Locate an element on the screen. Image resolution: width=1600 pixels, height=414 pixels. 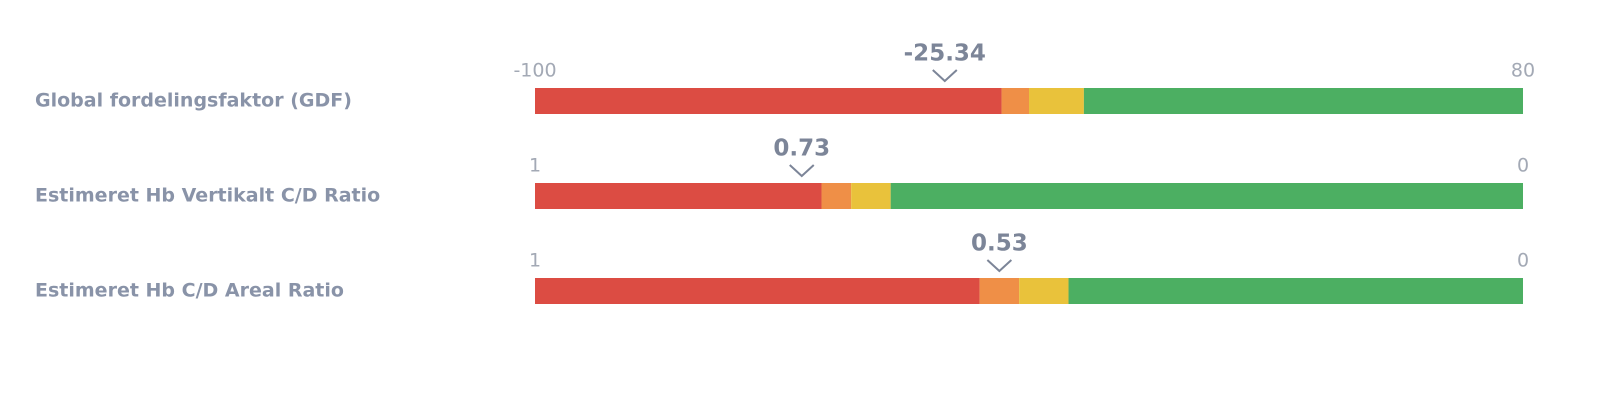
value-label: 0.73 is located at coordinates (801, 149).